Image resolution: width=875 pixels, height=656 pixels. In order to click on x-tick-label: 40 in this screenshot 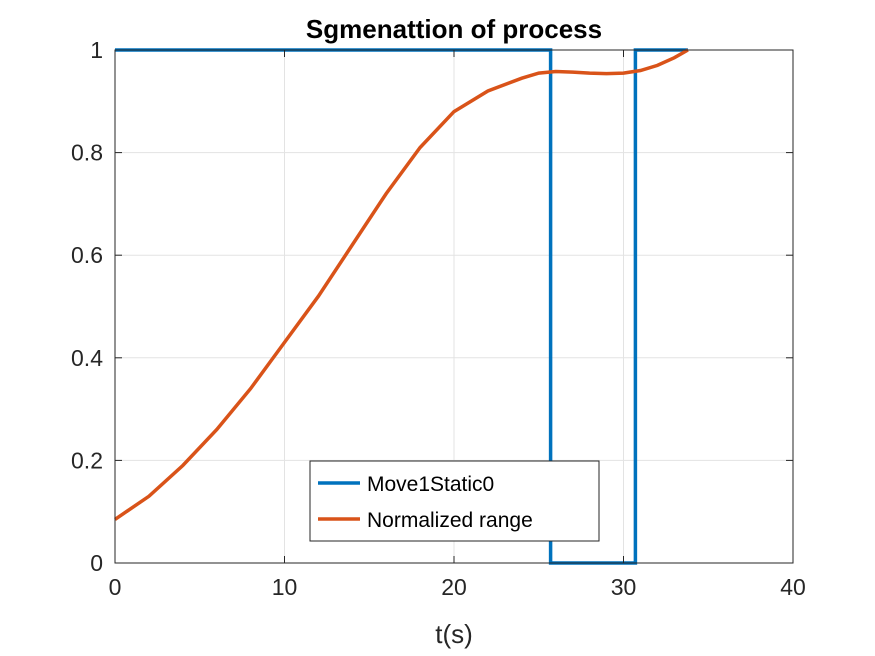, I will do `click(793, 587)`.